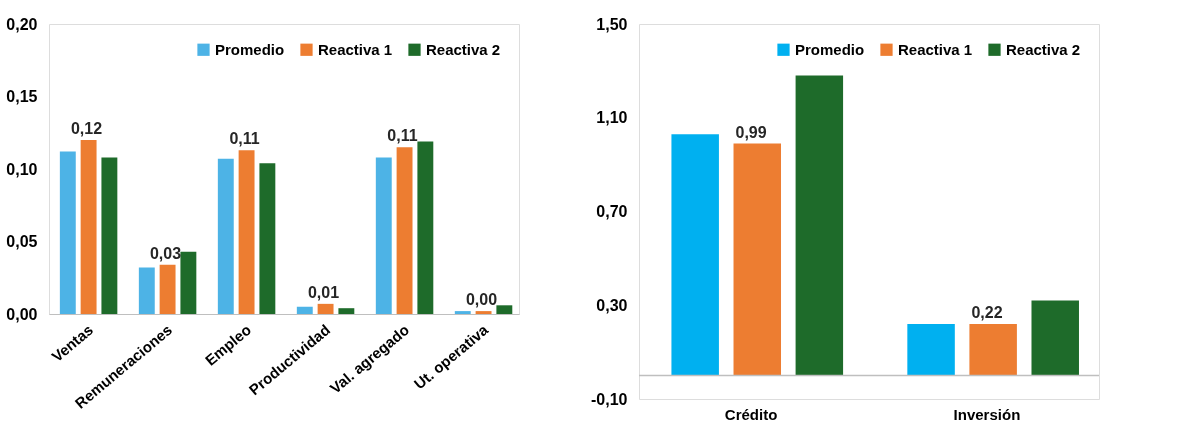  What do you see at coordinates (22, 241) in the screenshot?
I see `y-tick-label: 0,05` at bounding box center [22, 241].